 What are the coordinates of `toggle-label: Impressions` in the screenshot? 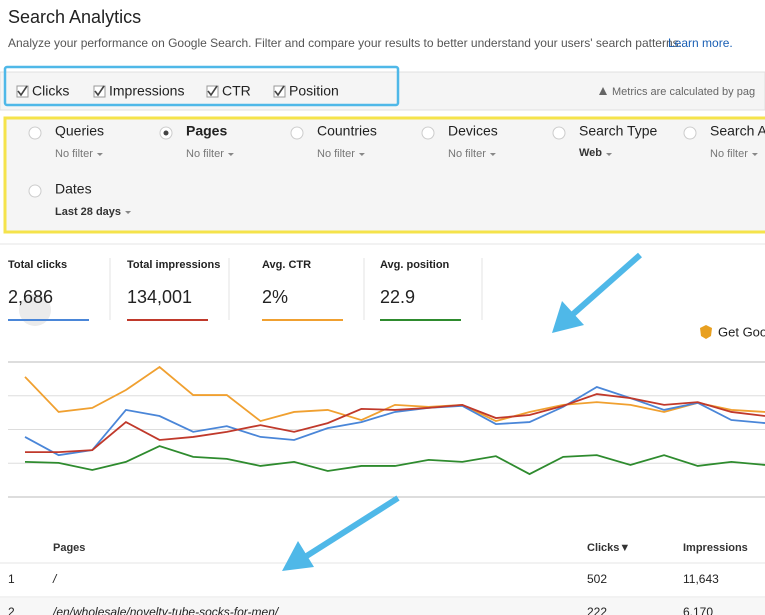 It's located at (146, 91).